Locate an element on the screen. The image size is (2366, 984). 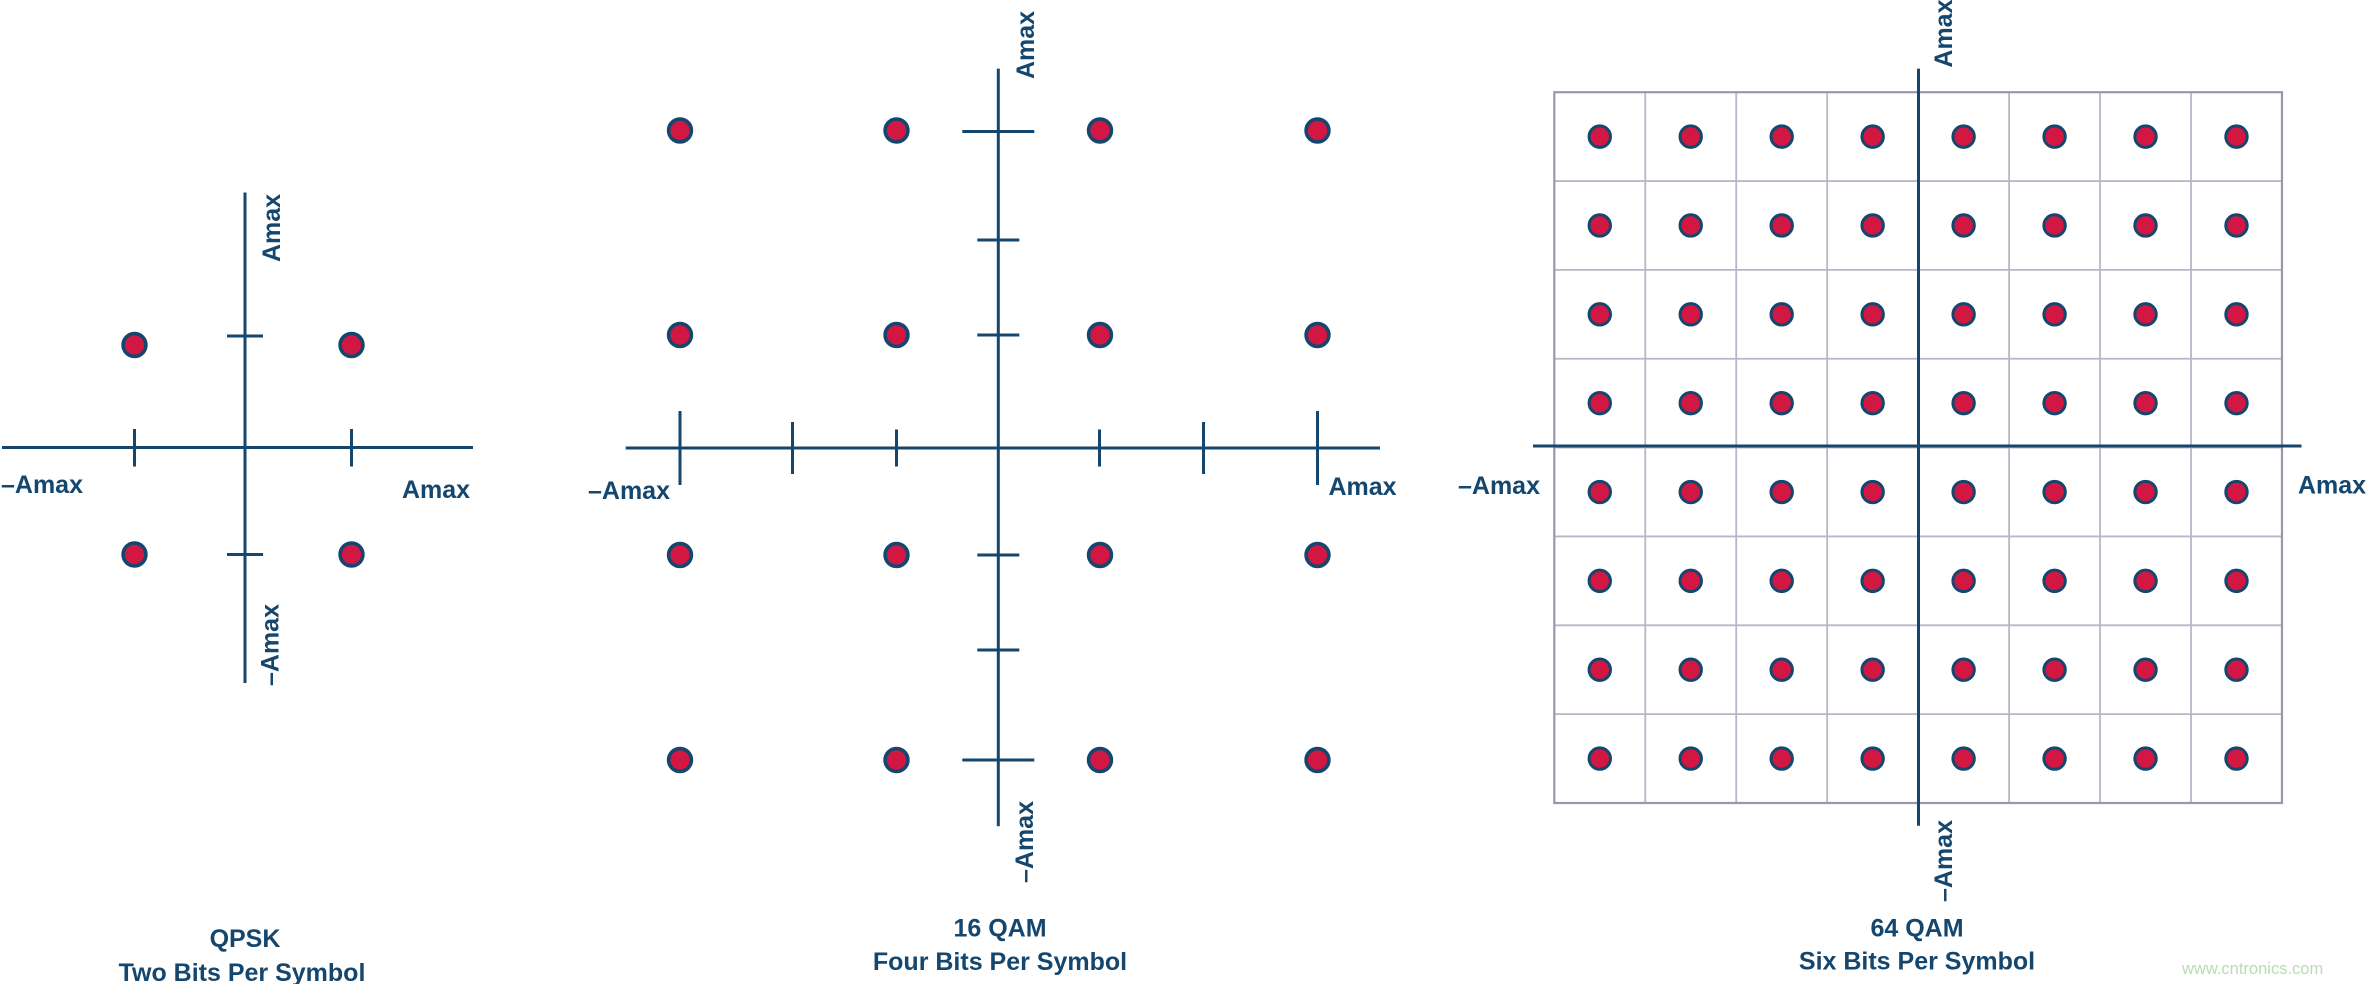
svg-text: Two Bits Per Symbol is located at coordinates (242, 971).